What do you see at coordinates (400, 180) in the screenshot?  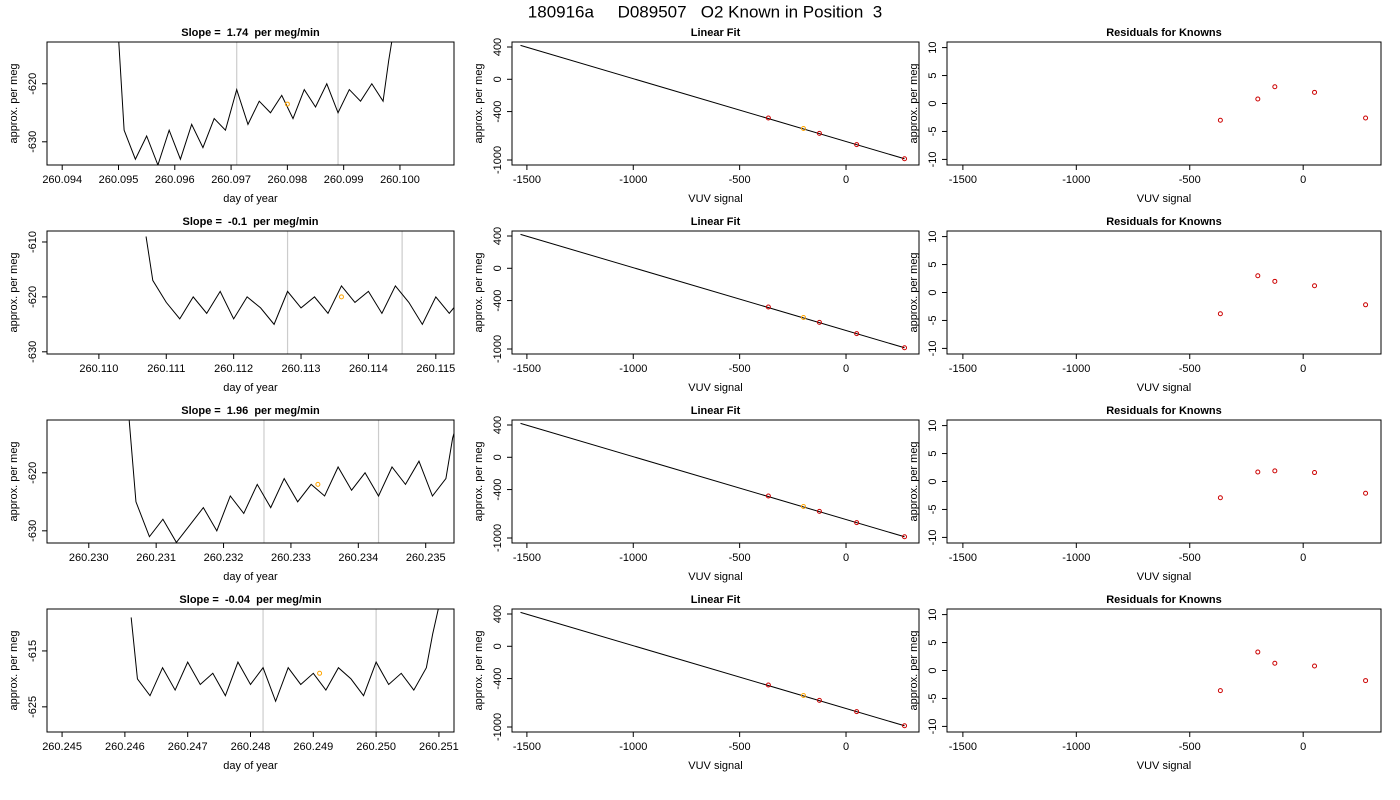 I see `x-tick-label: 260.100` at bounding box center [400, 180].